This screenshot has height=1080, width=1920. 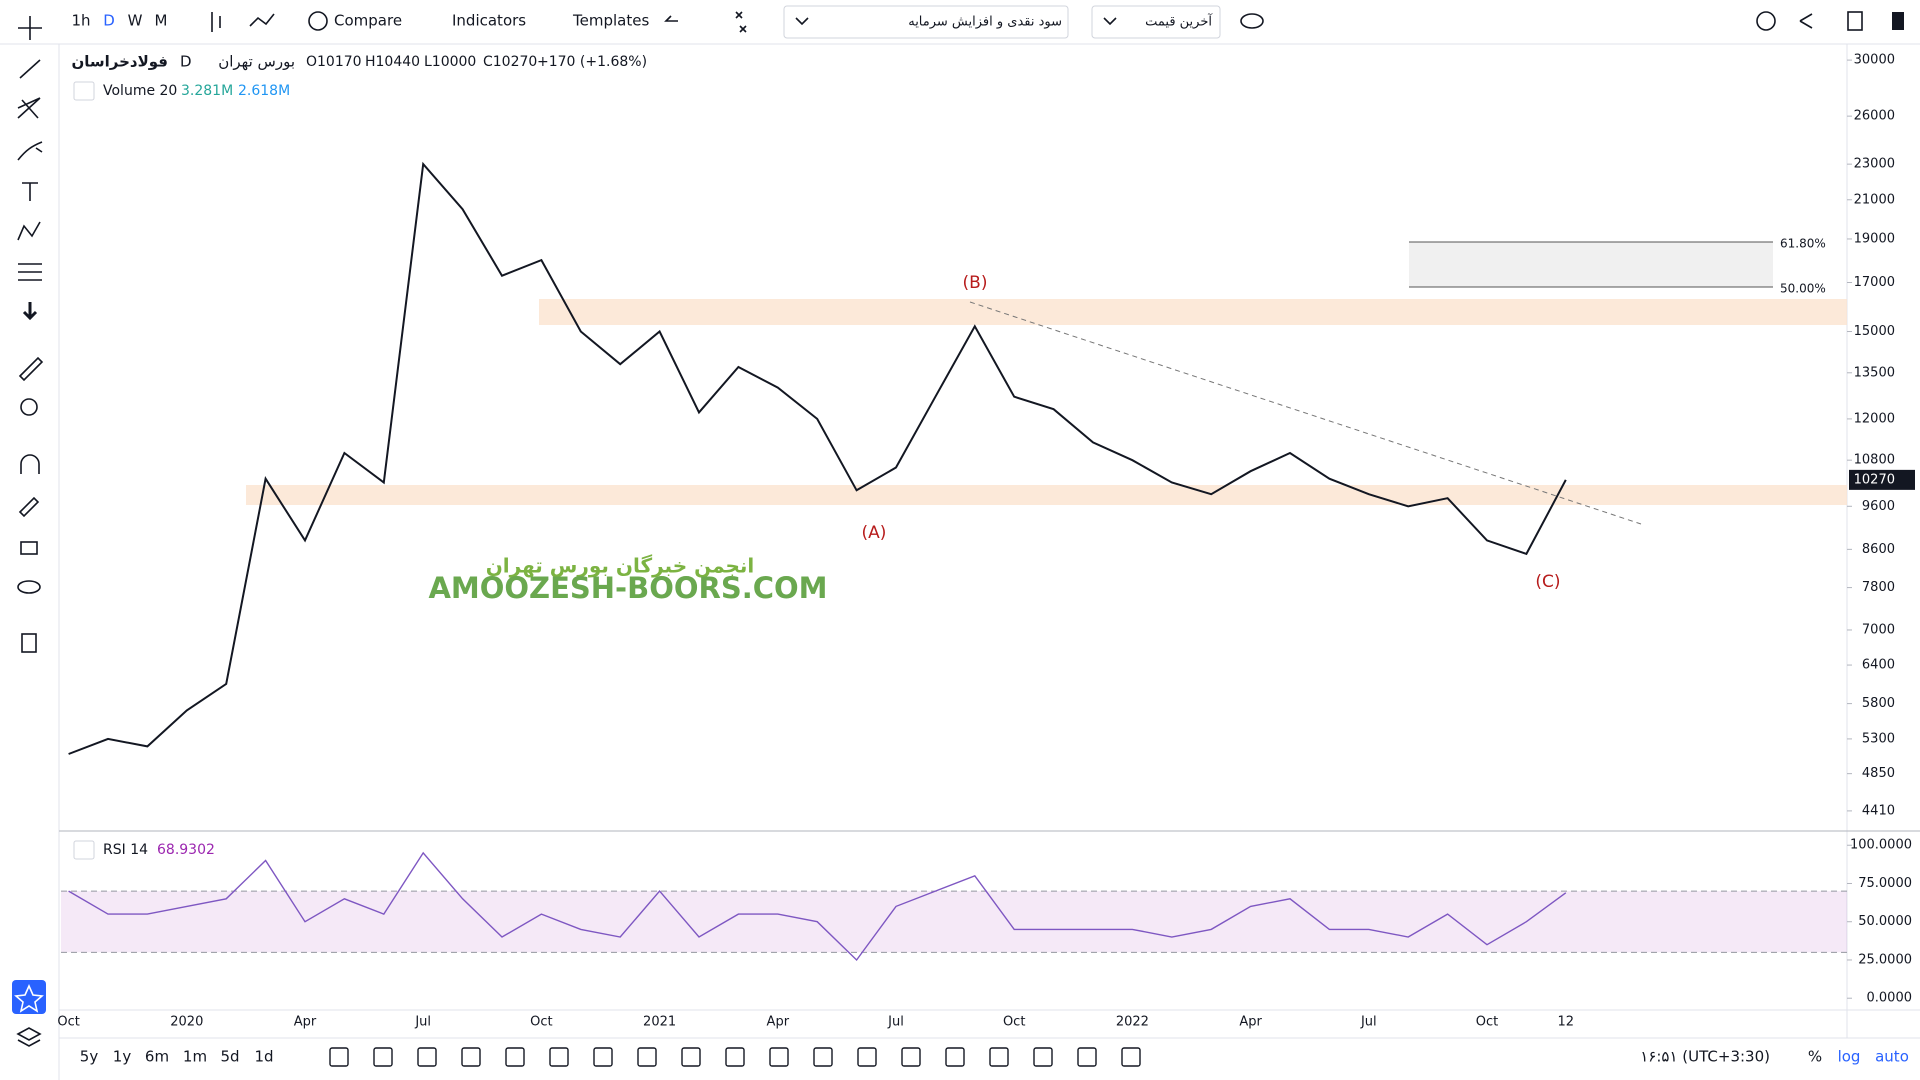 What do you see at coordinates (195, 1057) in the screenshot?
I see `range-button: 1m` at bounding box center [195, 1057].